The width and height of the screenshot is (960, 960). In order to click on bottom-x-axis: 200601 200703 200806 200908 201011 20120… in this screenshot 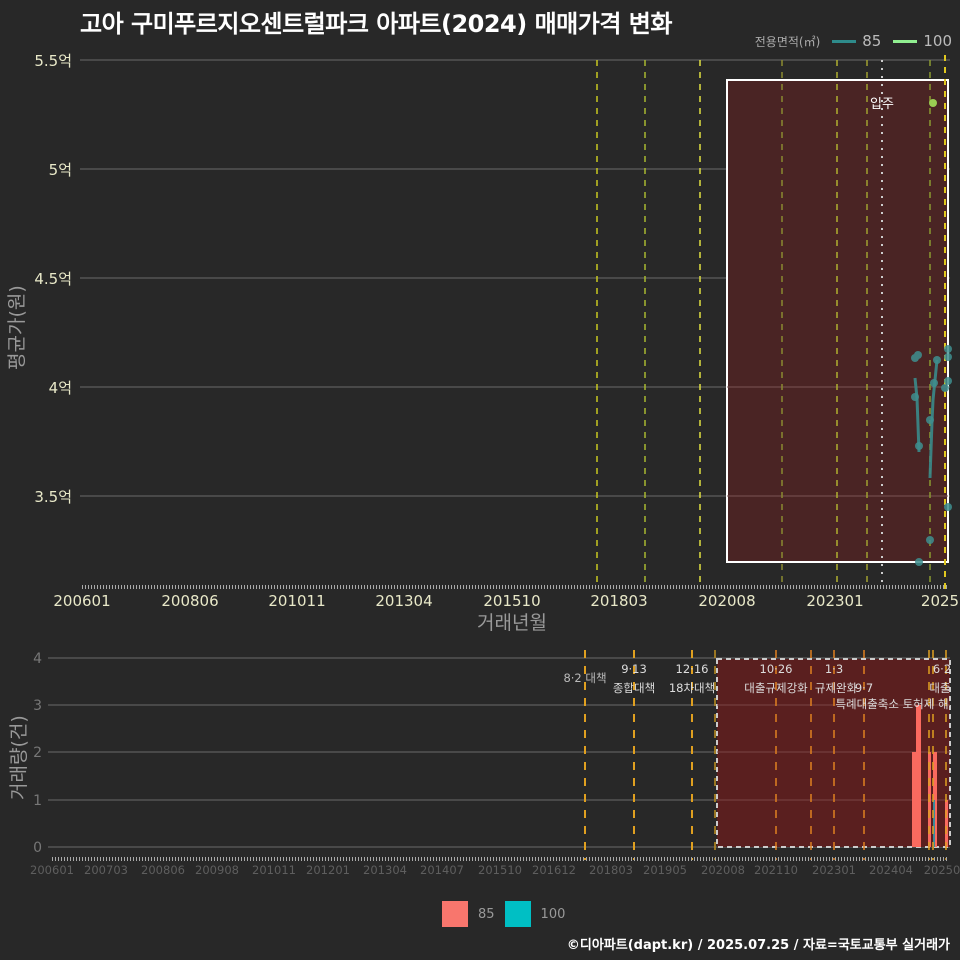, I will do `click(495, 870)`.